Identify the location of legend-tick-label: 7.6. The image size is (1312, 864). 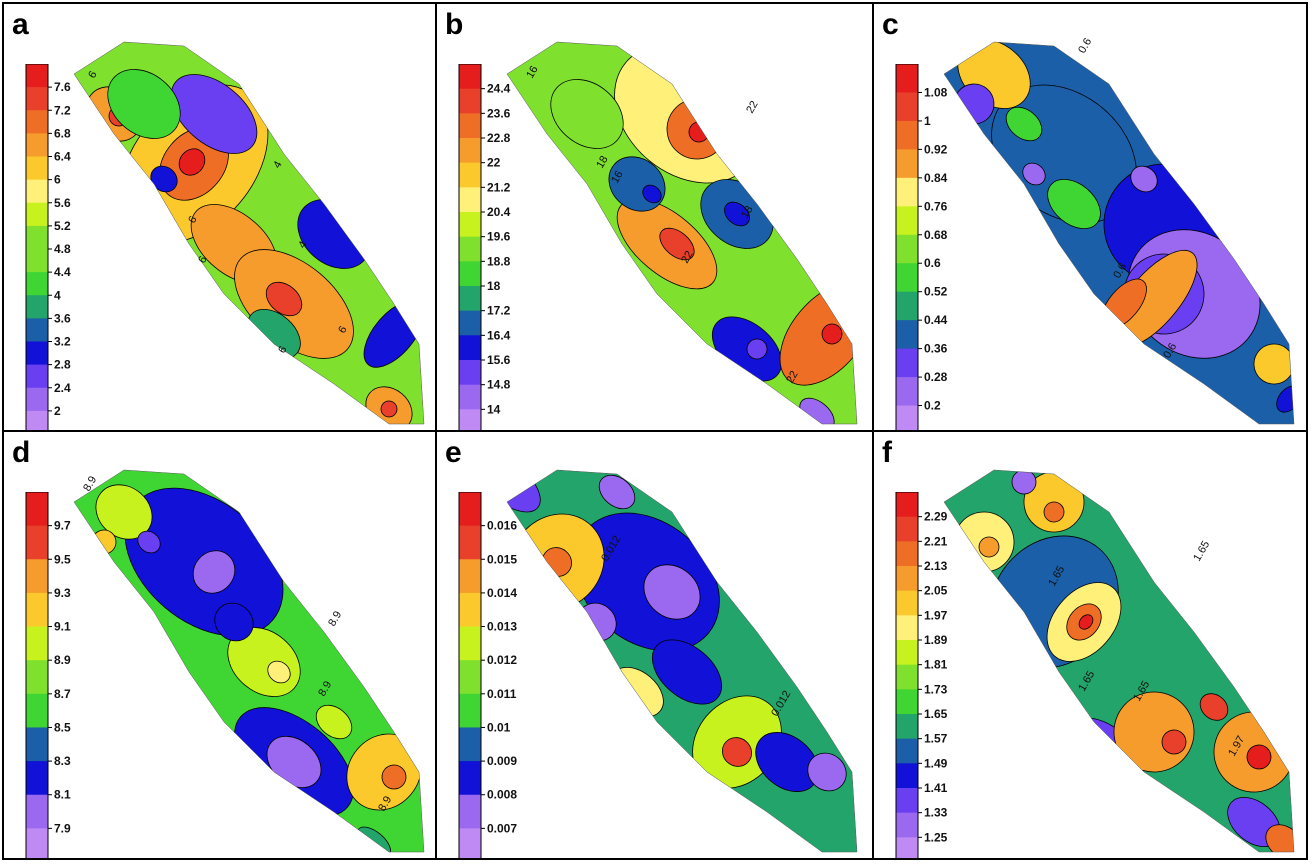
(62, 87).